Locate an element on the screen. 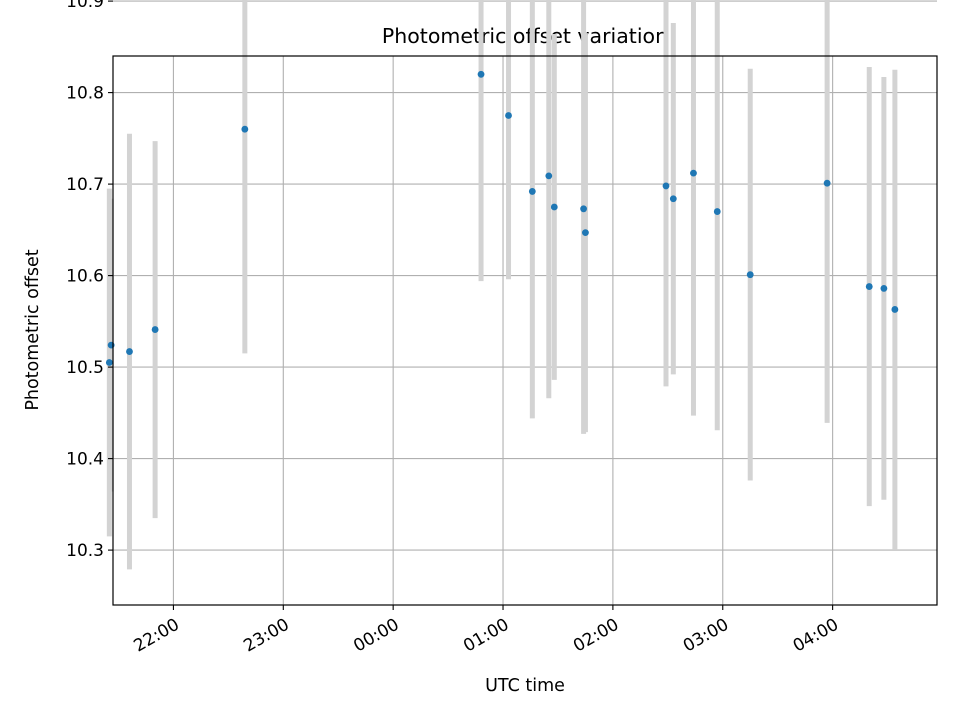 The width and height of the screenshot is (960, 720). y-axis-ticks: 10.310.410.510.610.710.810.911.0 is located at coordinates (89, 280).